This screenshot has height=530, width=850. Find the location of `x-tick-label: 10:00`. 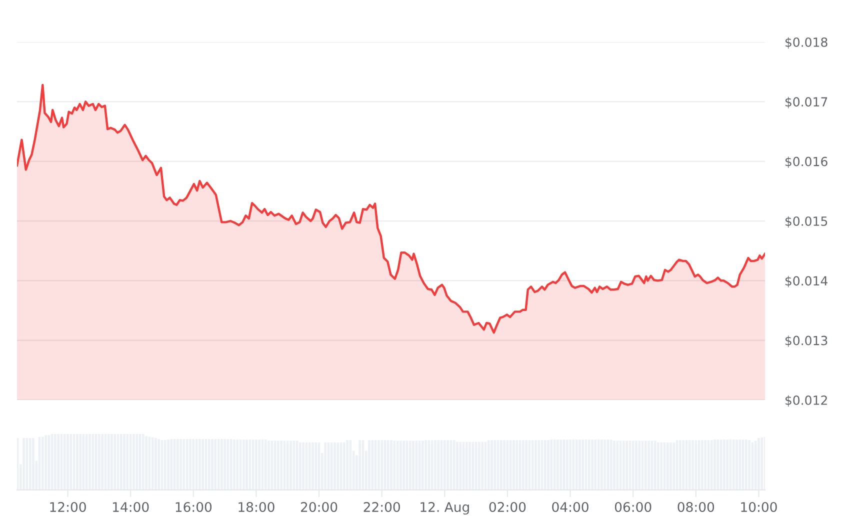

x-tick-label: 10:00 is located at coordinates (759, 507).